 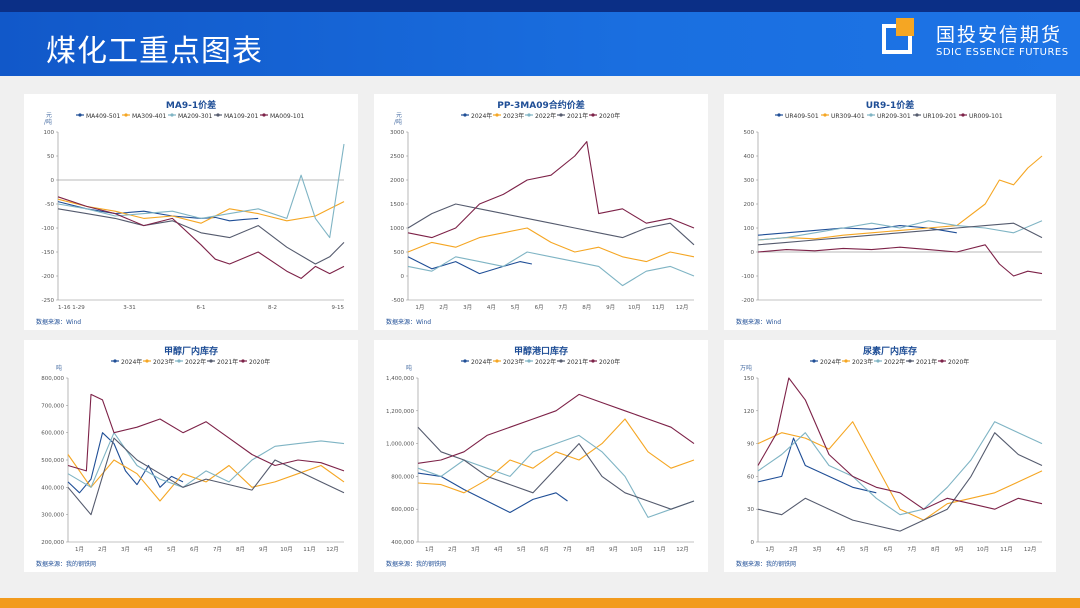 I want to click on chart-title: 尿素厂内库存, so click(x=890, y=351).